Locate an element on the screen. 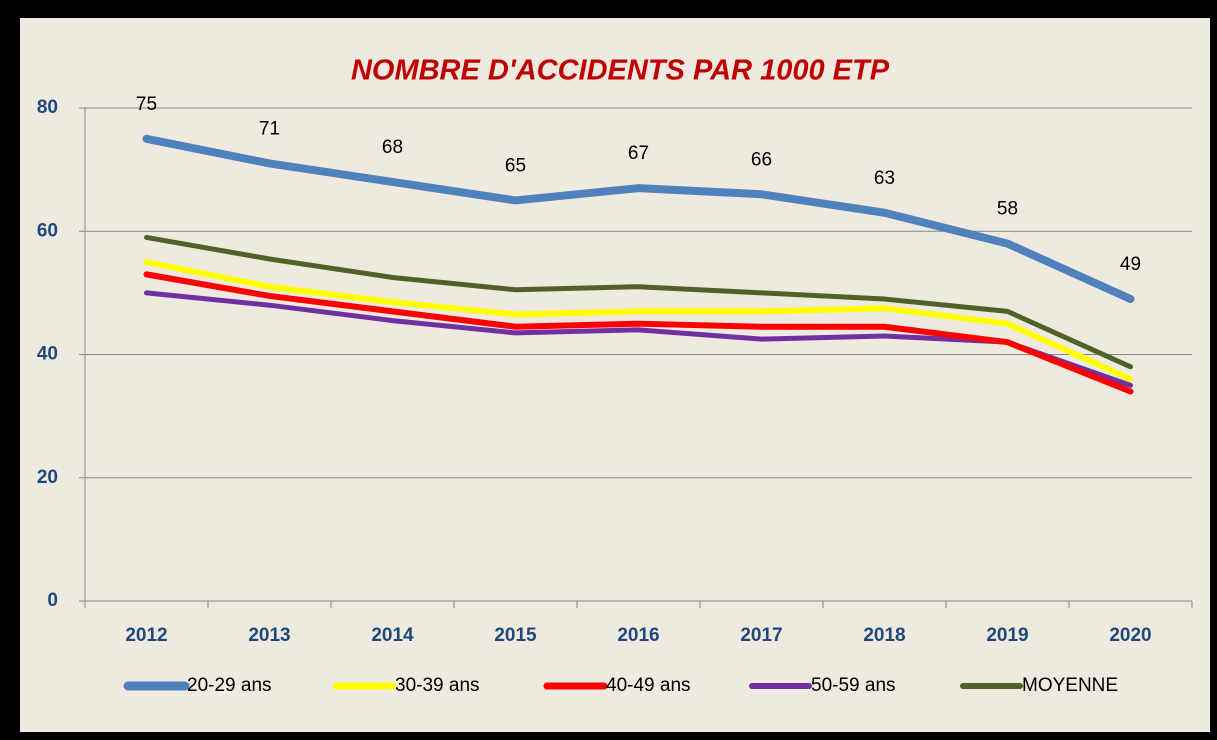 Image resolution: width=1217 pixels, height=740 pixels. legend-label: MOYENNE is located at coordinates (1070, 685).